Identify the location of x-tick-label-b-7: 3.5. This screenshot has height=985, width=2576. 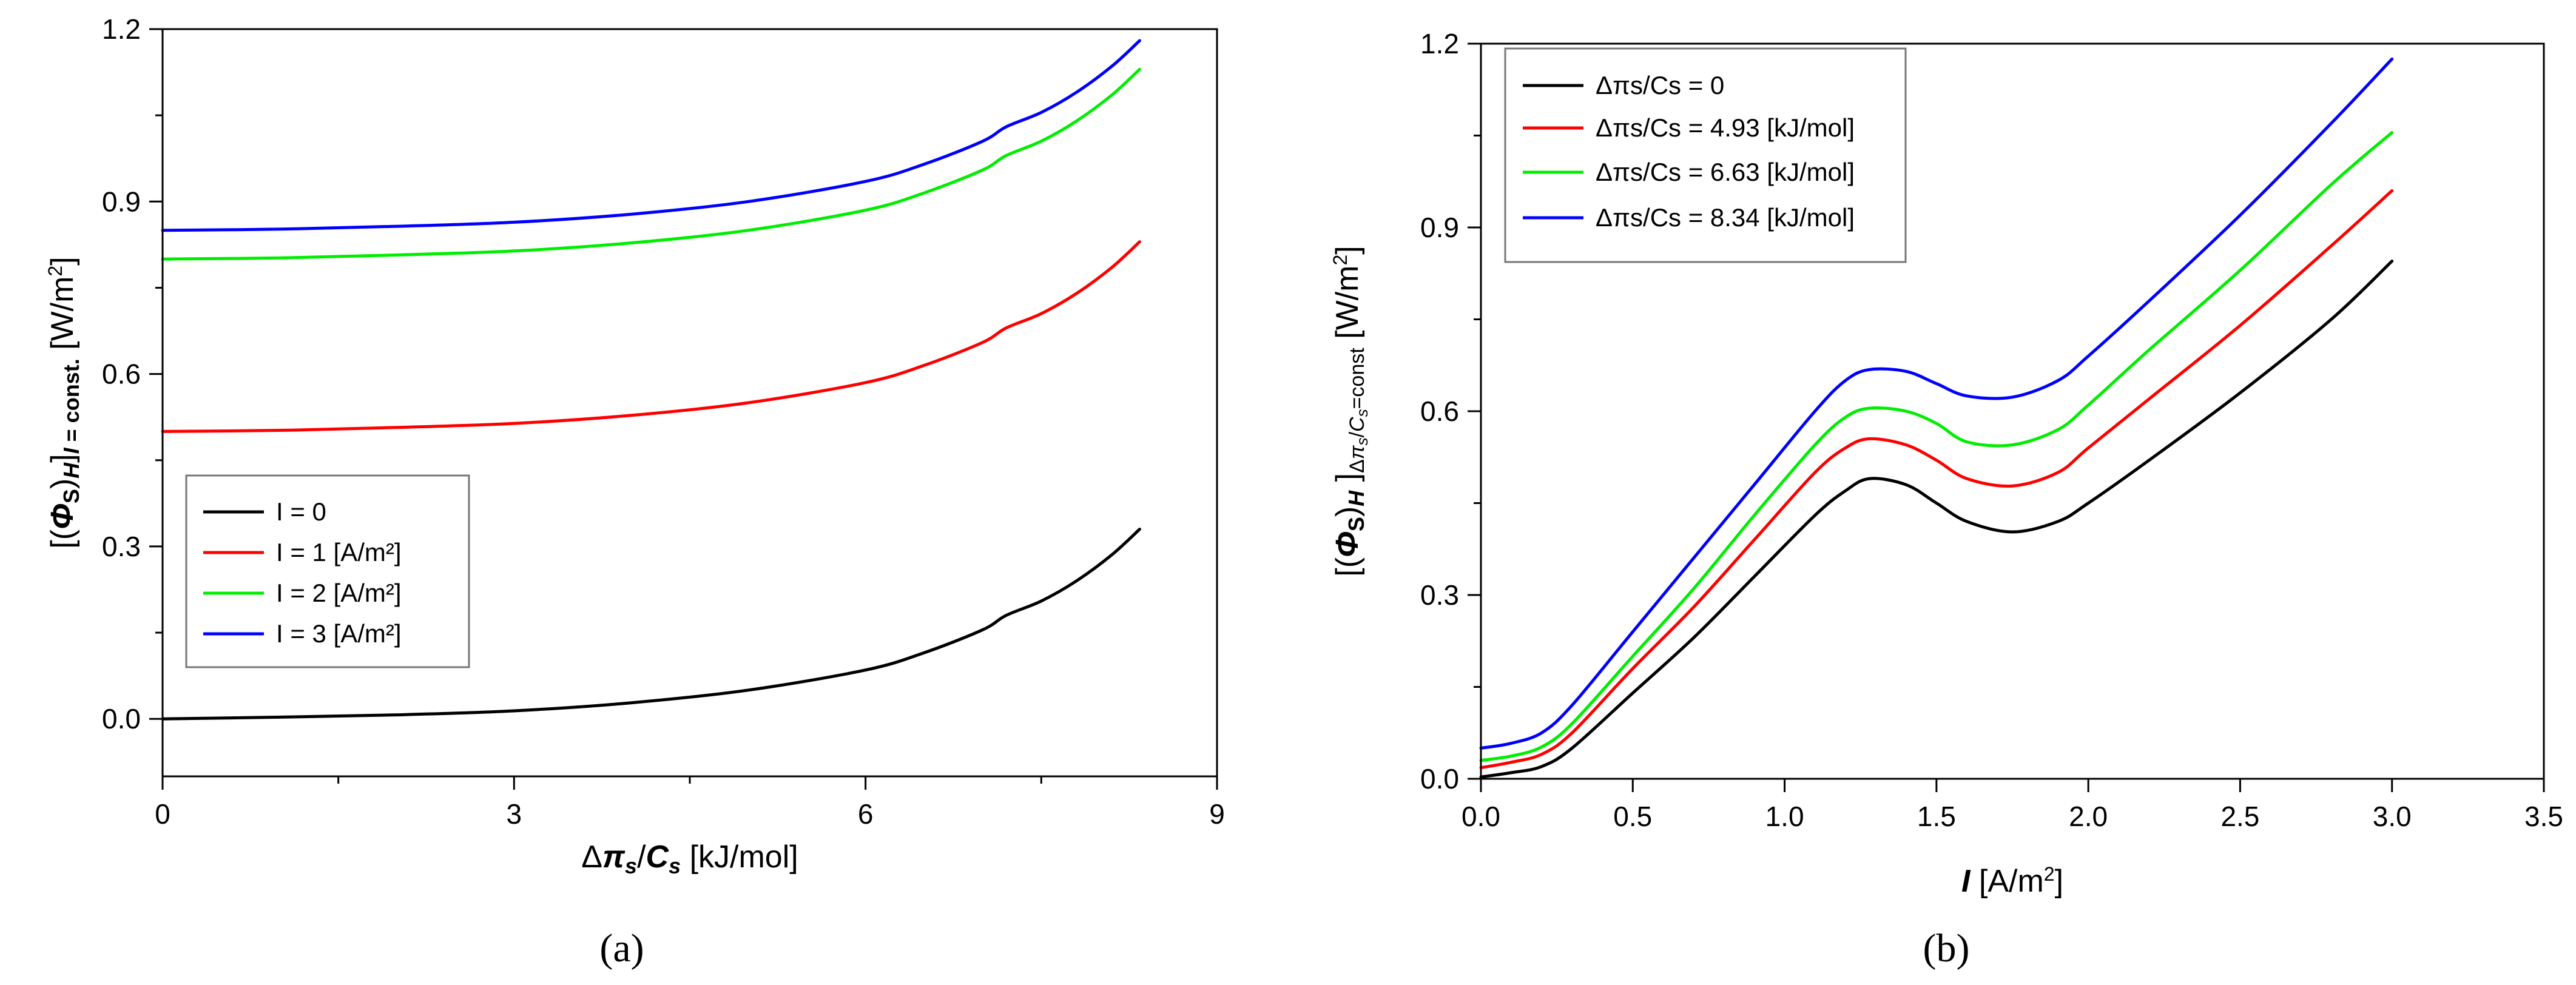
(2543, 817).